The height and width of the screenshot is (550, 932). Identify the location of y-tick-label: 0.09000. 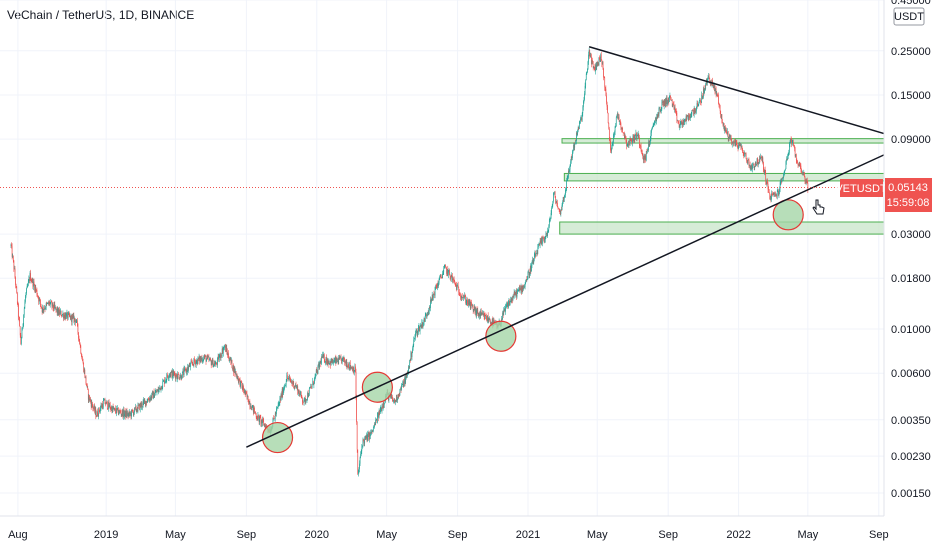
(911, 140).